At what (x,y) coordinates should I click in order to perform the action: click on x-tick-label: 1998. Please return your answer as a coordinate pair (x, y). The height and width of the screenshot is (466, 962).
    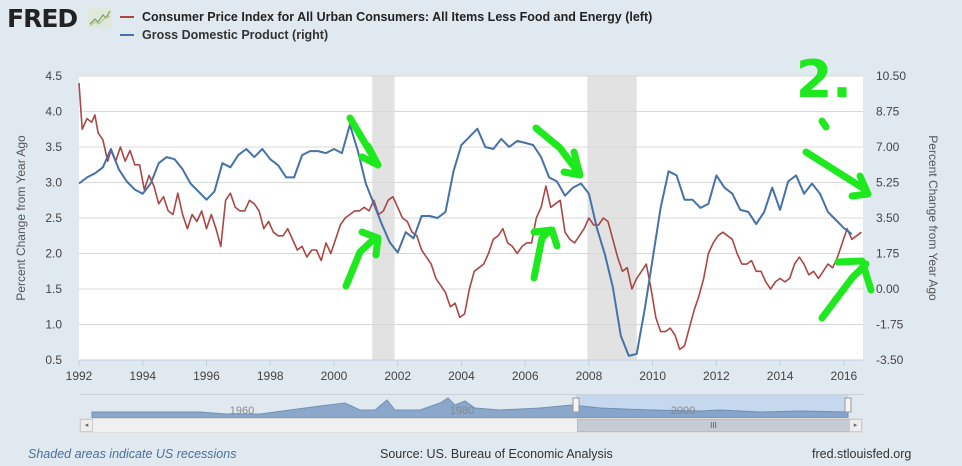
    Looking at the image, I should click on (270, 376).